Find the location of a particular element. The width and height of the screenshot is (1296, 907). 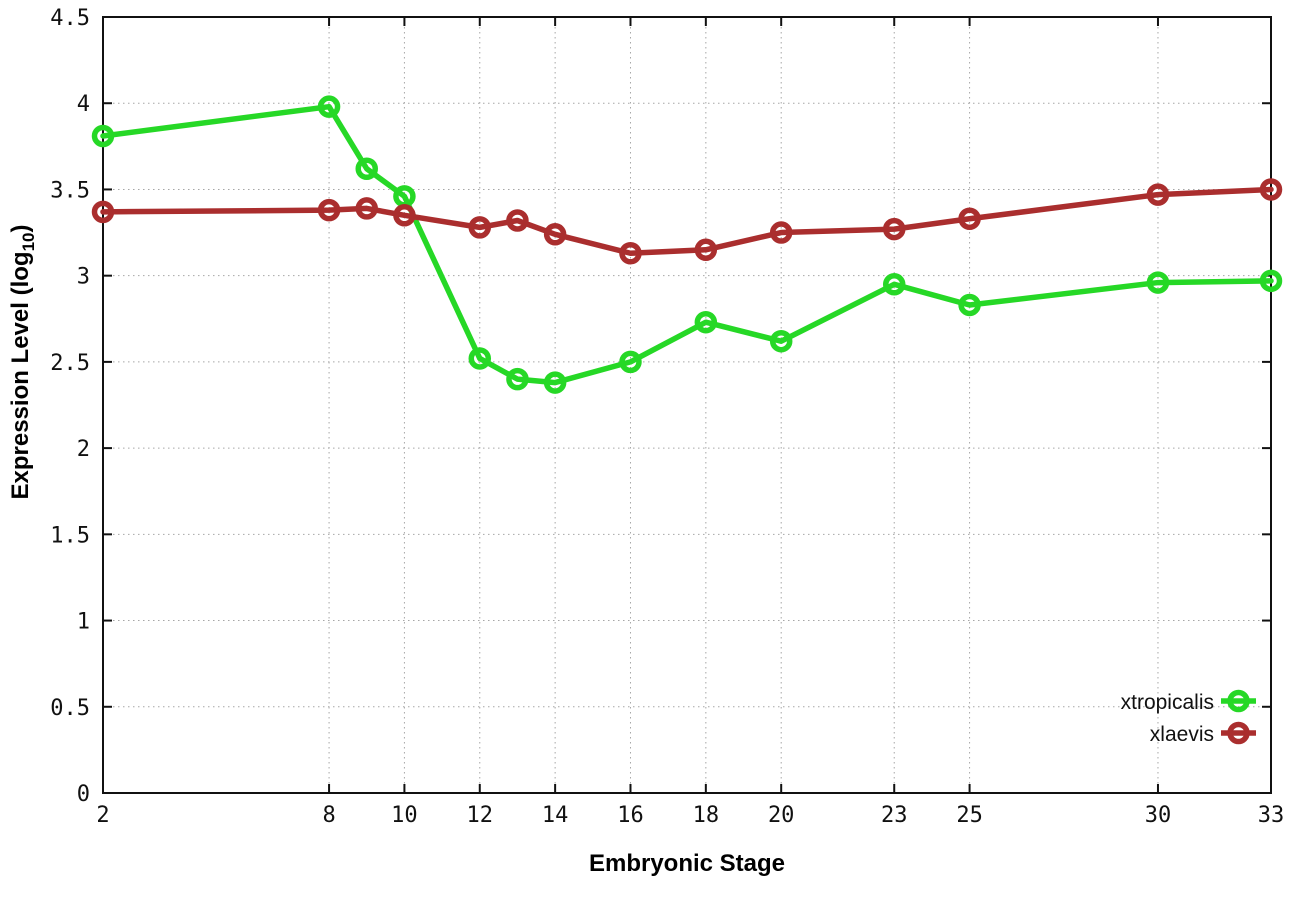

x-axis-title: Embryonic Stage is located at coordinates (687, 863).